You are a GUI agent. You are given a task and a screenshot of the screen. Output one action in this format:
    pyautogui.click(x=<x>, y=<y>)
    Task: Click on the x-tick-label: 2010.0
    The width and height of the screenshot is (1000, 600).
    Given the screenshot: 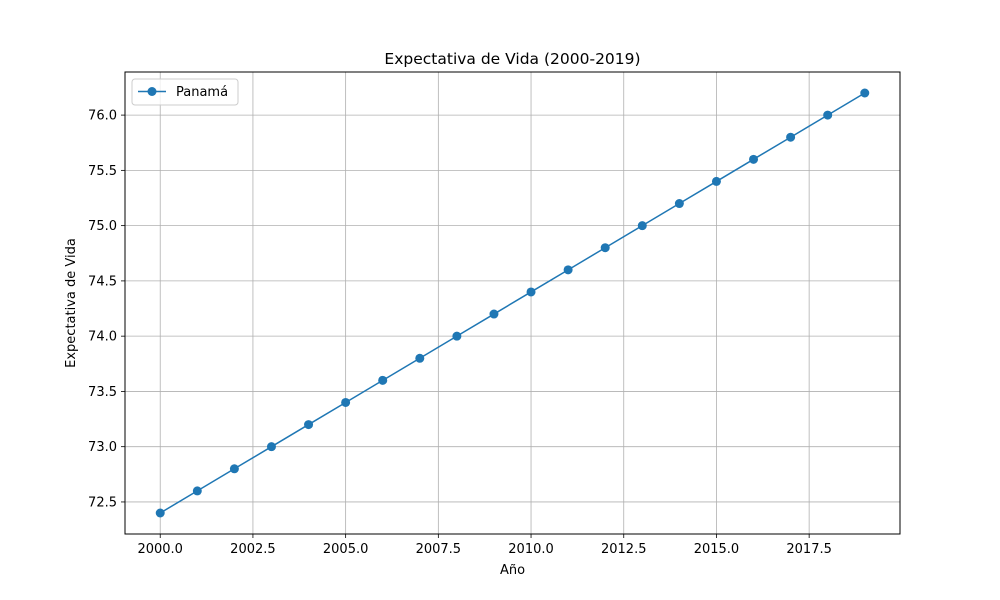 What is the action you would take?
    pyautogui.click(x=531, y=549)
    